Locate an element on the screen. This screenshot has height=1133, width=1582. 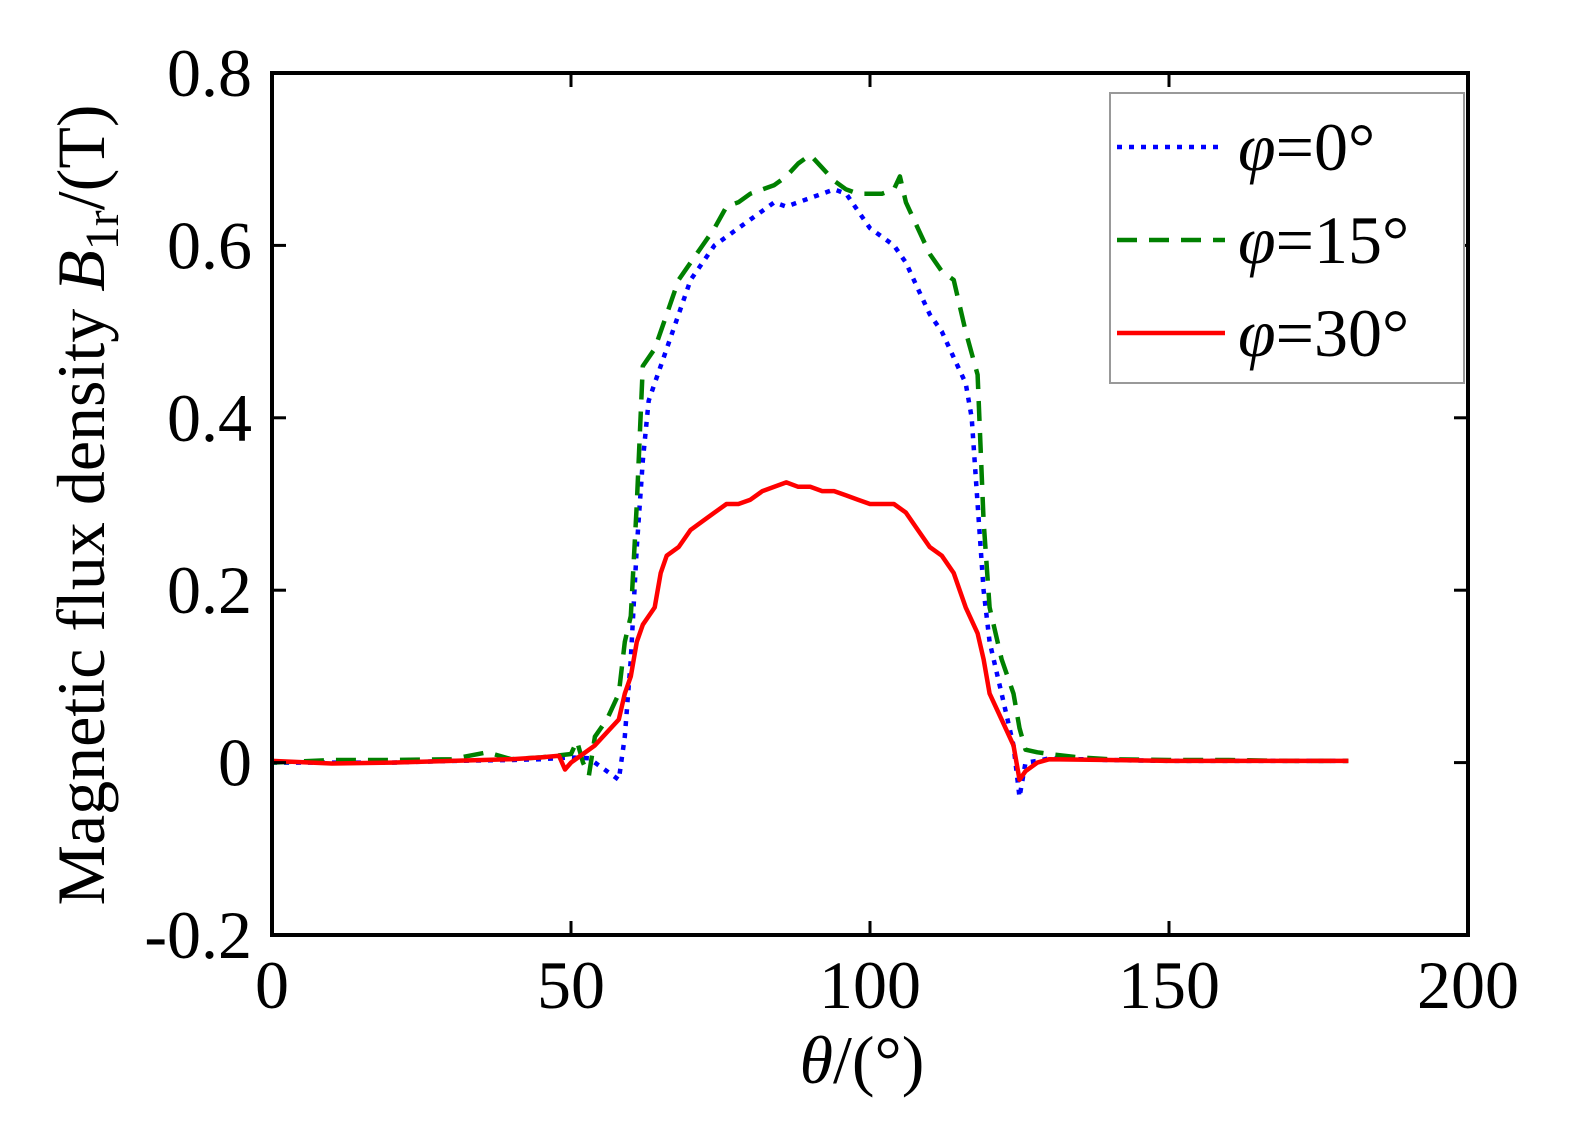
y-axis-symbol: B is located at coordinates (81, 271).